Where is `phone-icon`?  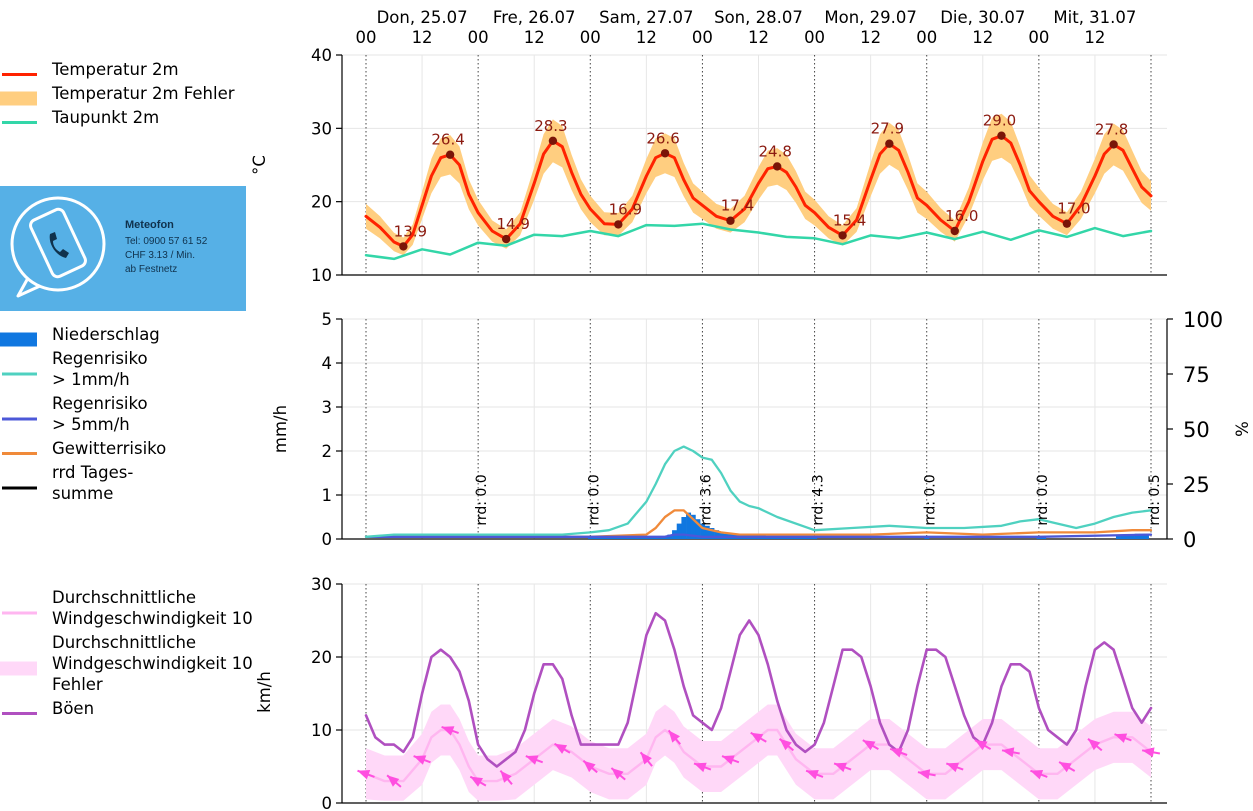 phone-icon is located at coordinates (58, 247).